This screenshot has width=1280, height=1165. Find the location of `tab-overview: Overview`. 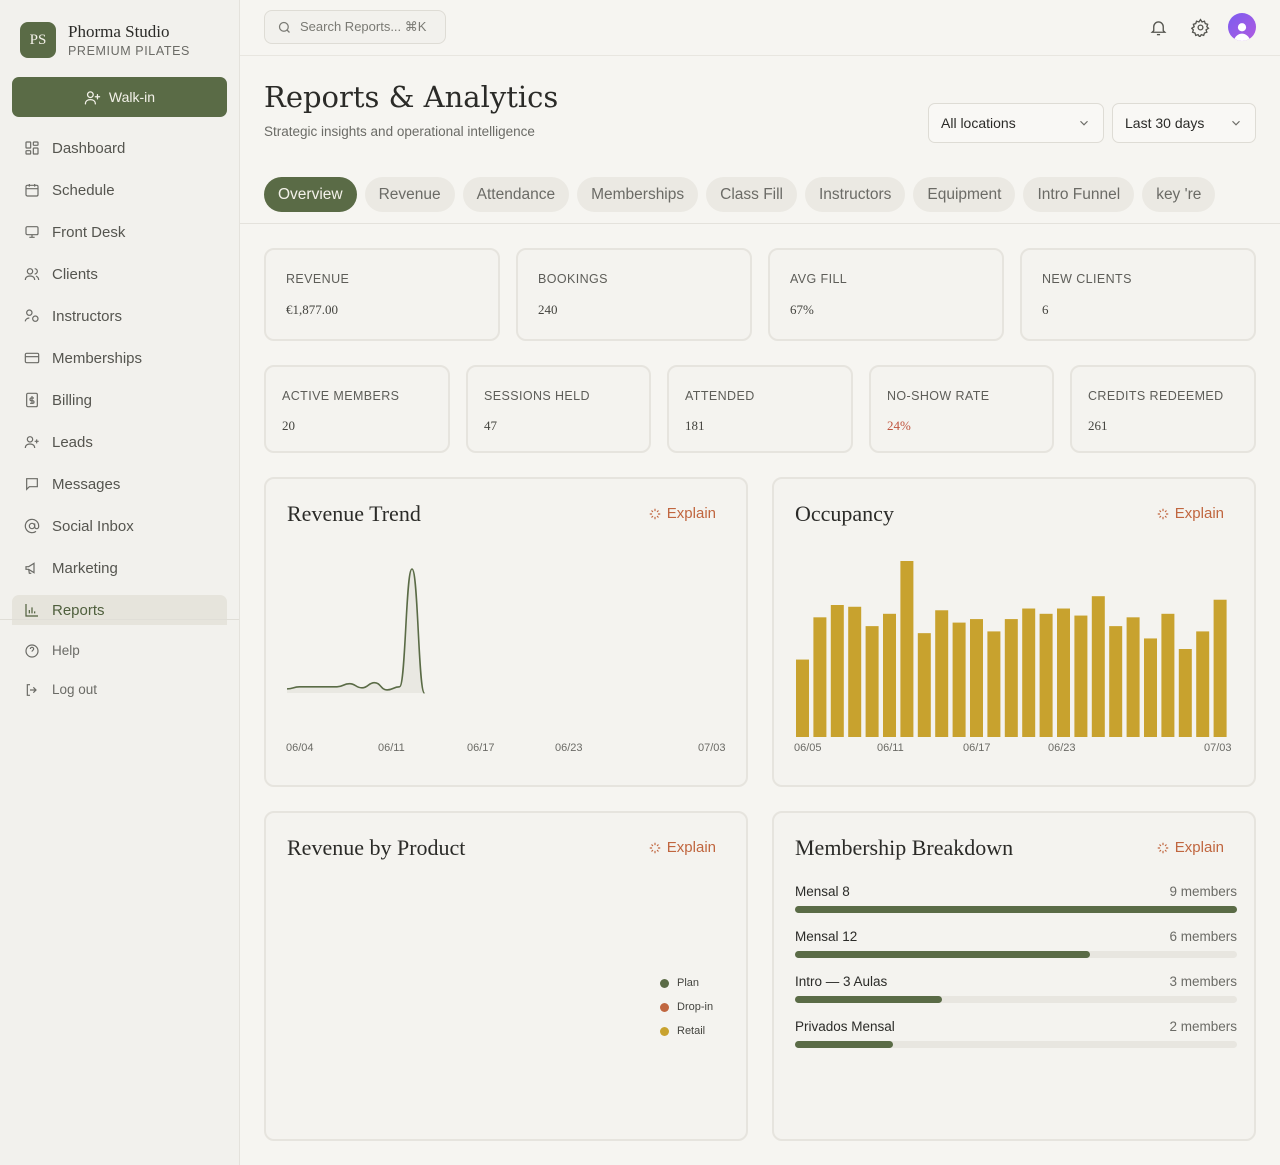

tab-overview: Overview is located at coordinates (310, 194).